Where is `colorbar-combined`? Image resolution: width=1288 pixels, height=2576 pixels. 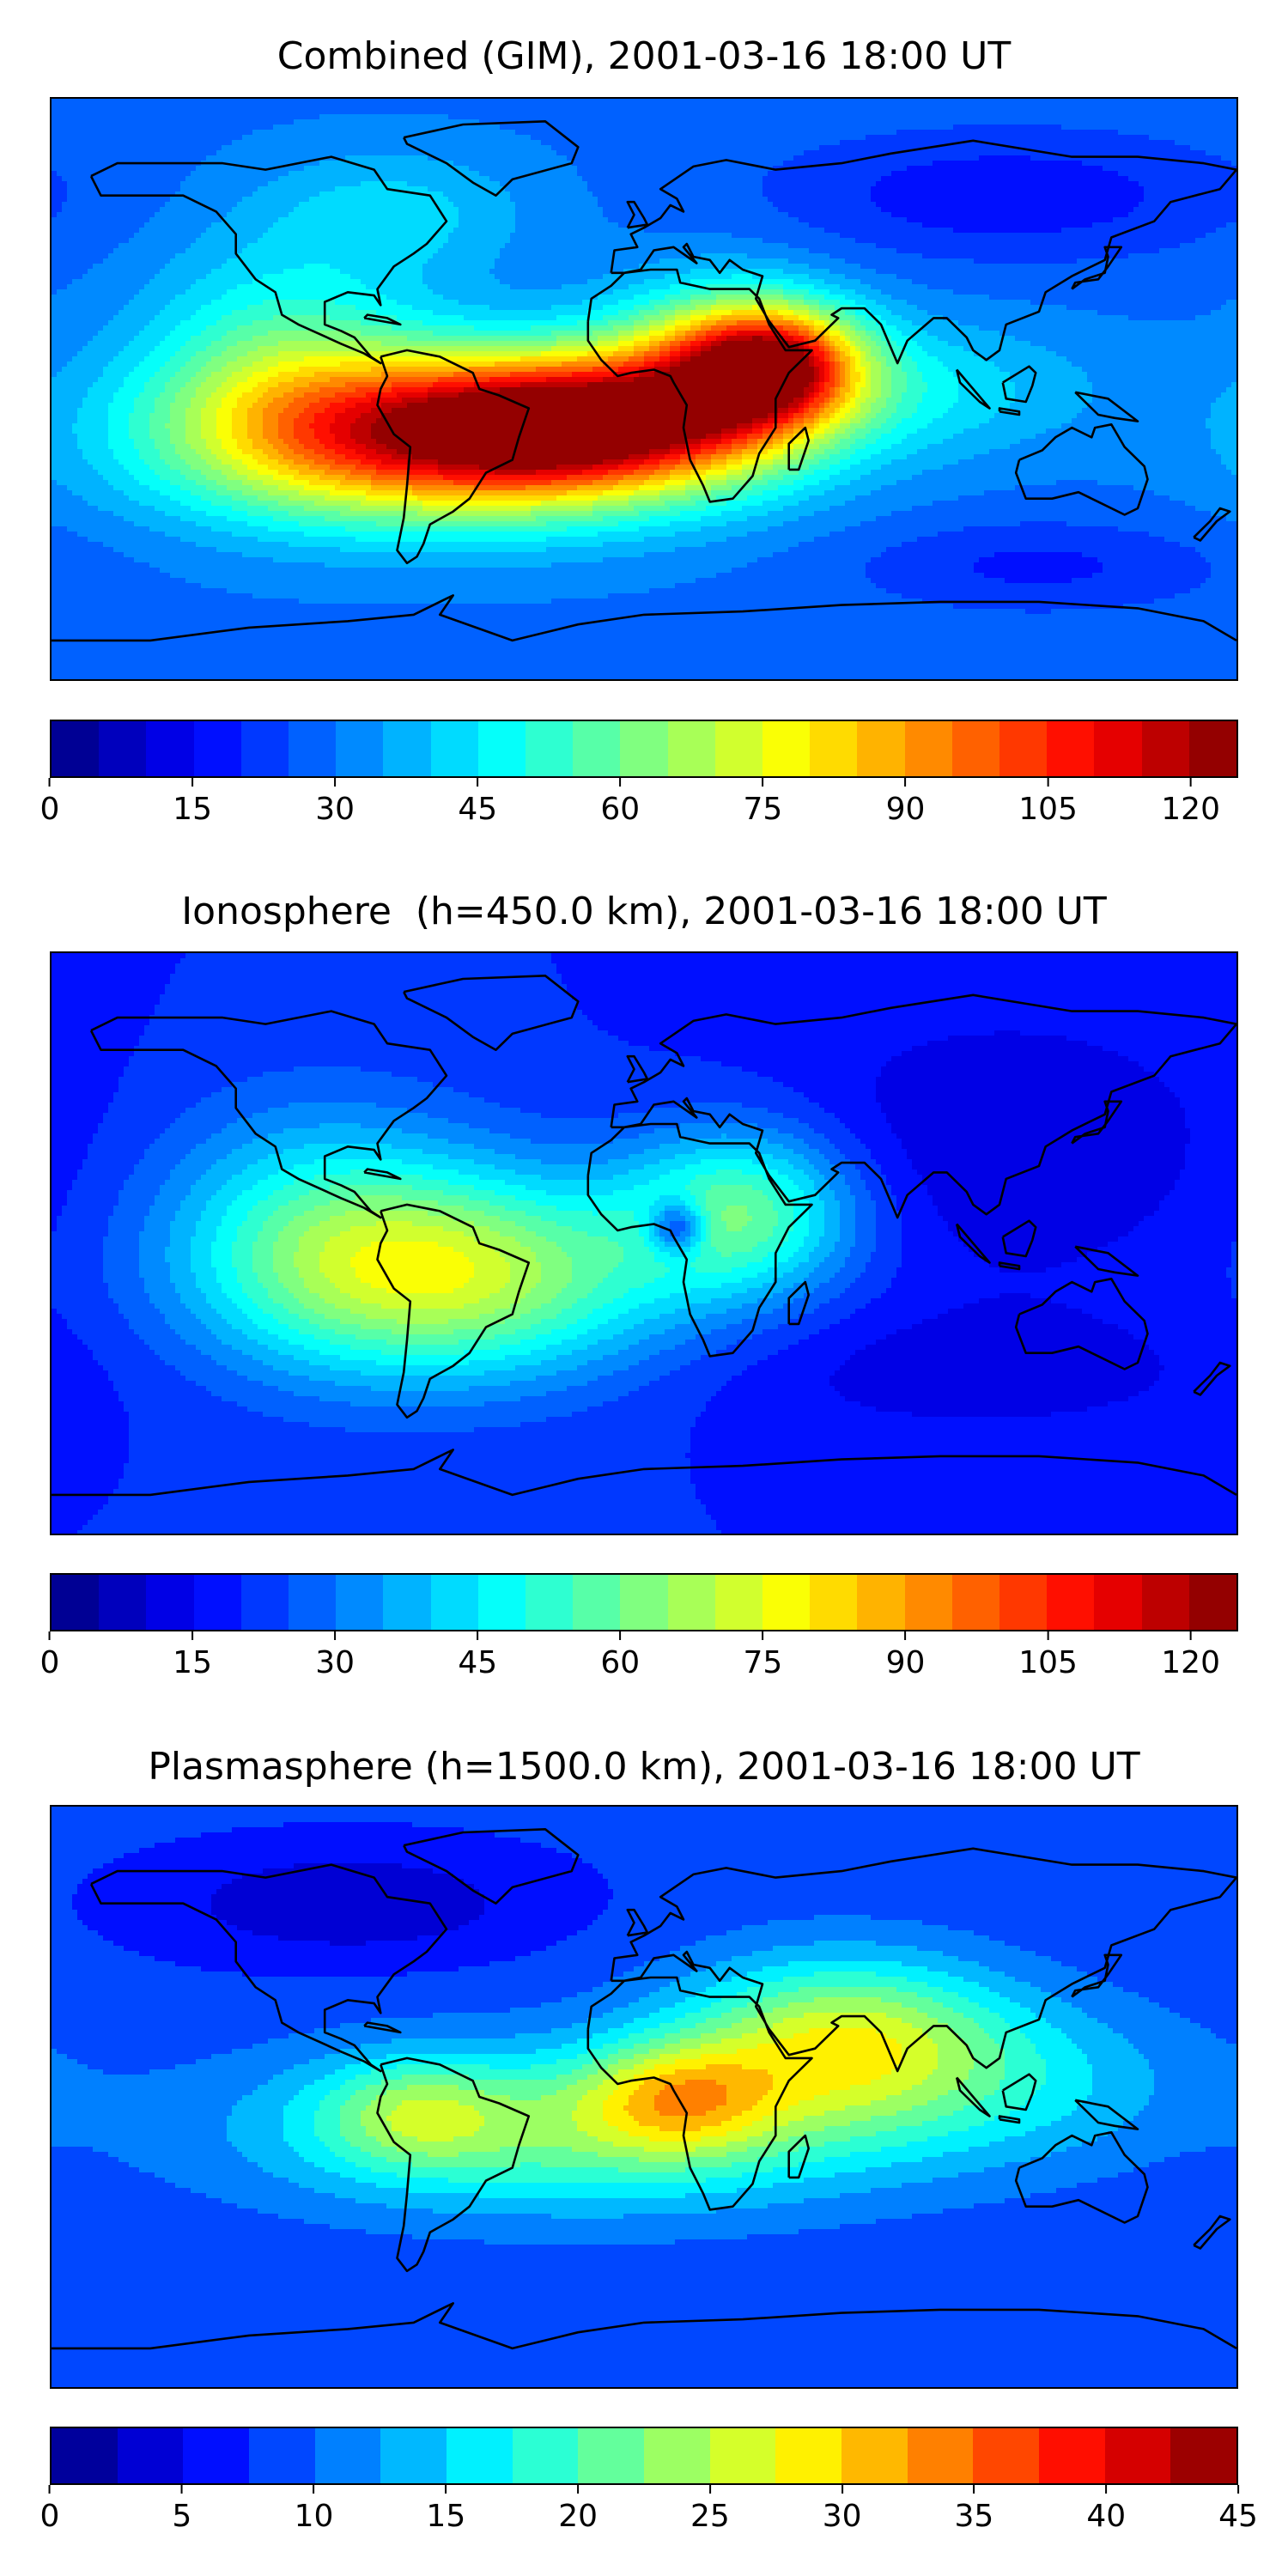 colorbar-combined is located at coordinates (644, 749).